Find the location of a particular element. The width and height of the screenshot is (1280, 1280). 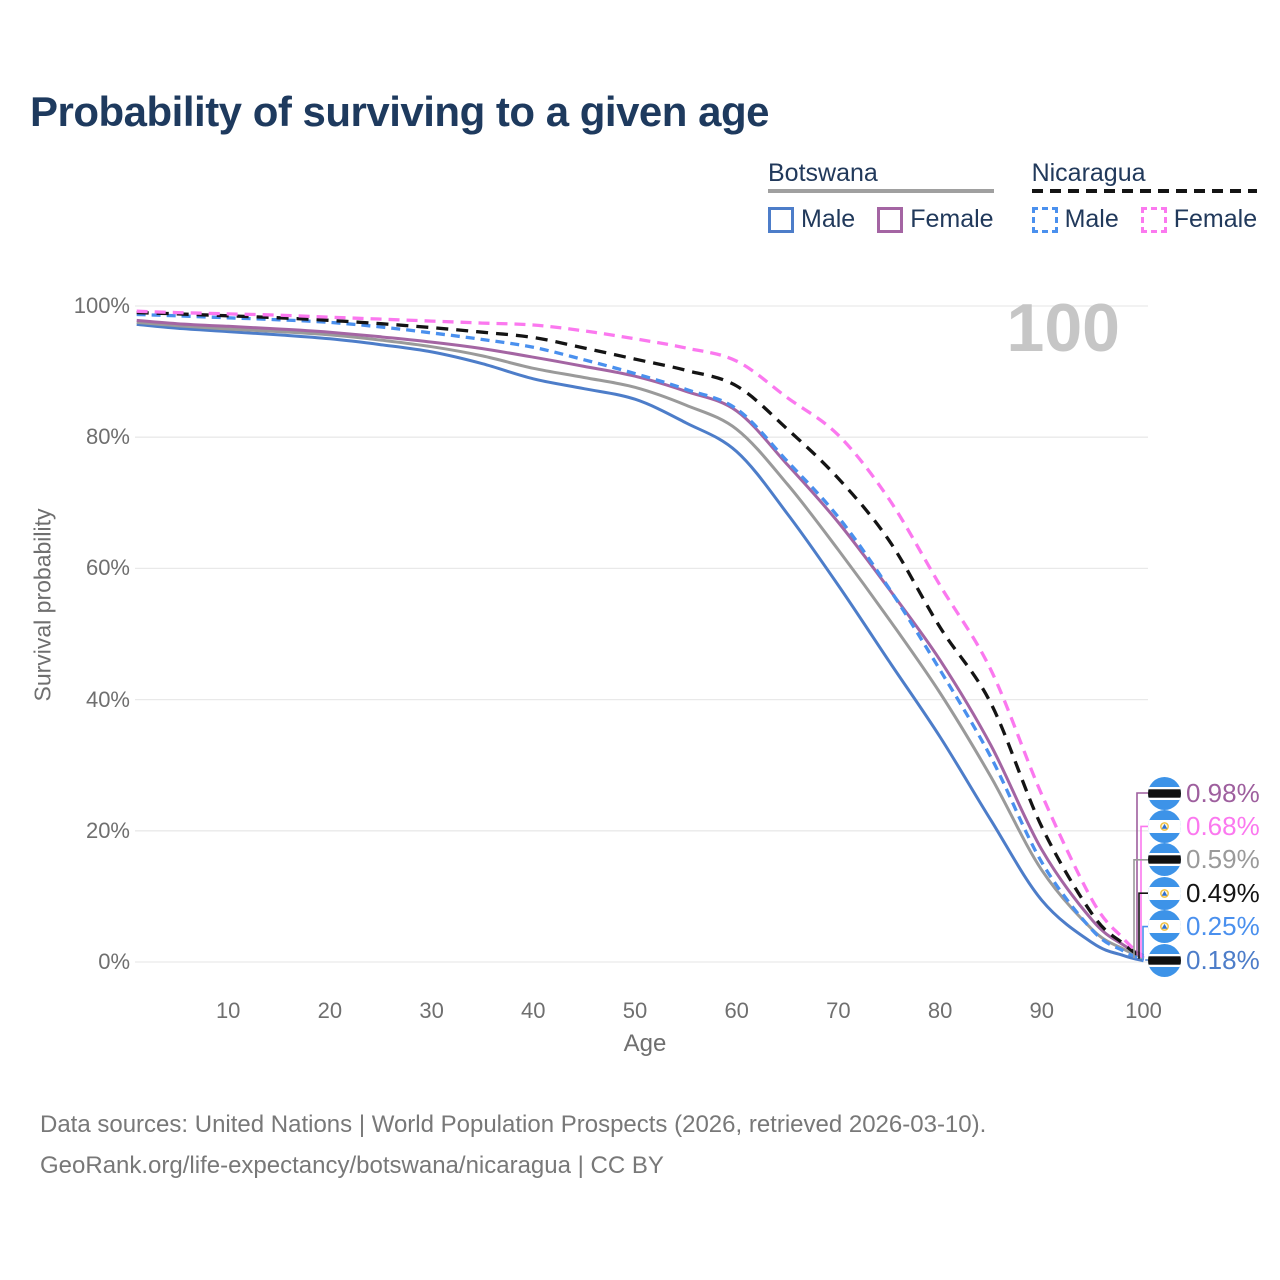

botswana-solid-line-sample is located at coordinates (881, 191).